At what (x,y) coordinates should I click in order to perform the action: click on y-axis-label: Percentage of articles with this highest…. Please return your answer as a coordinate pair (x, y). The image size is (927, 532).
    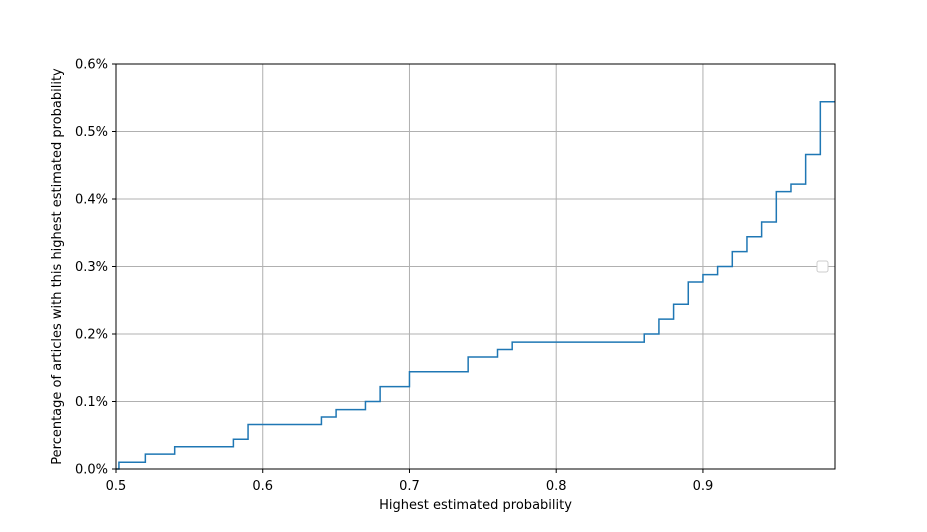
    Looking at the image, I should click on (57, 266).